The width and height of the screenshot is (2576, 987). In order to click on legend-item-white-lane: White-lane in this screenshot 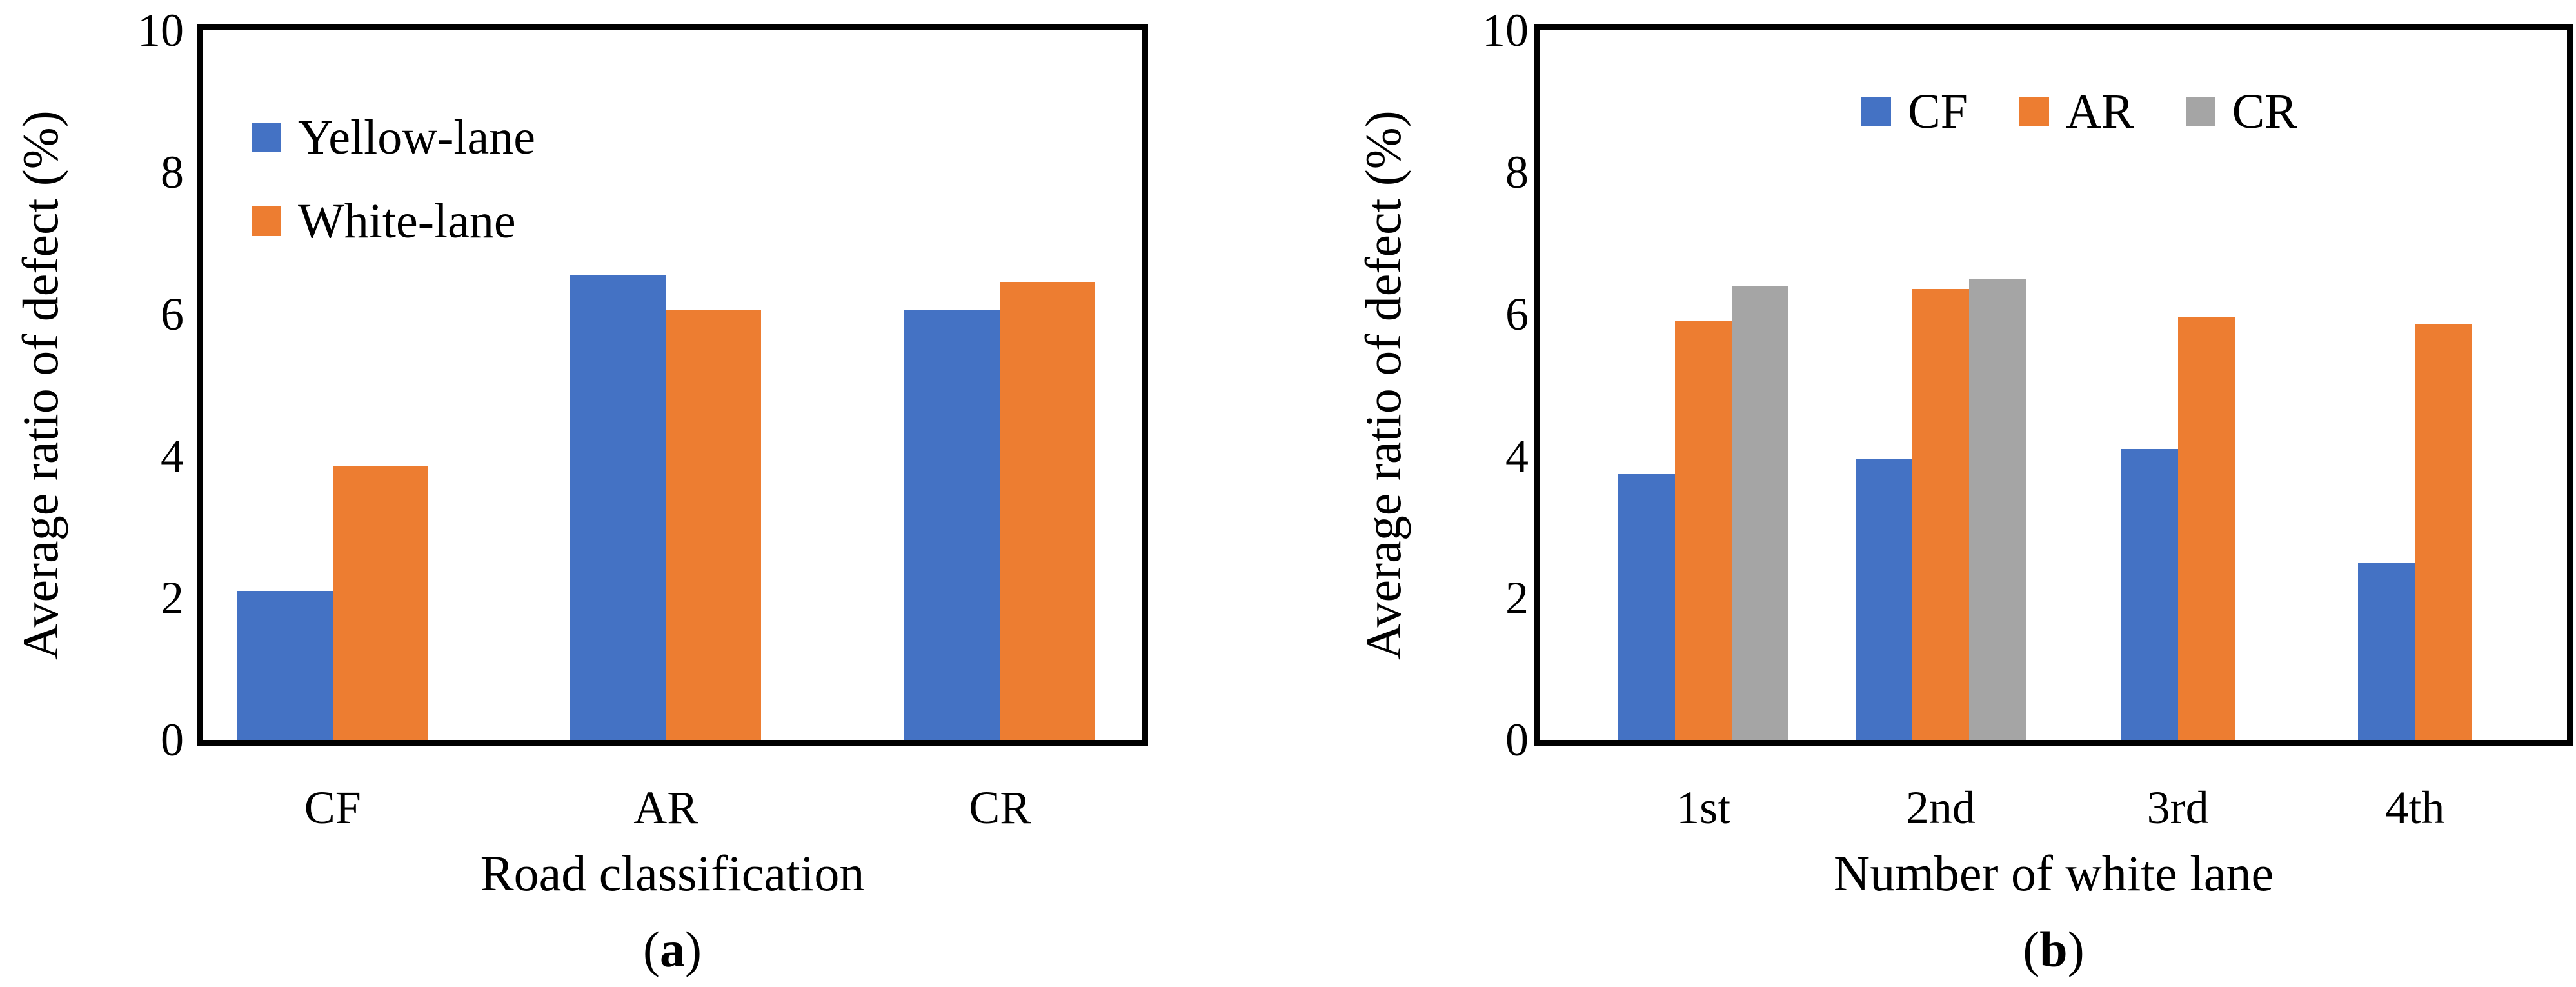, I will do `click(393, 222)`.